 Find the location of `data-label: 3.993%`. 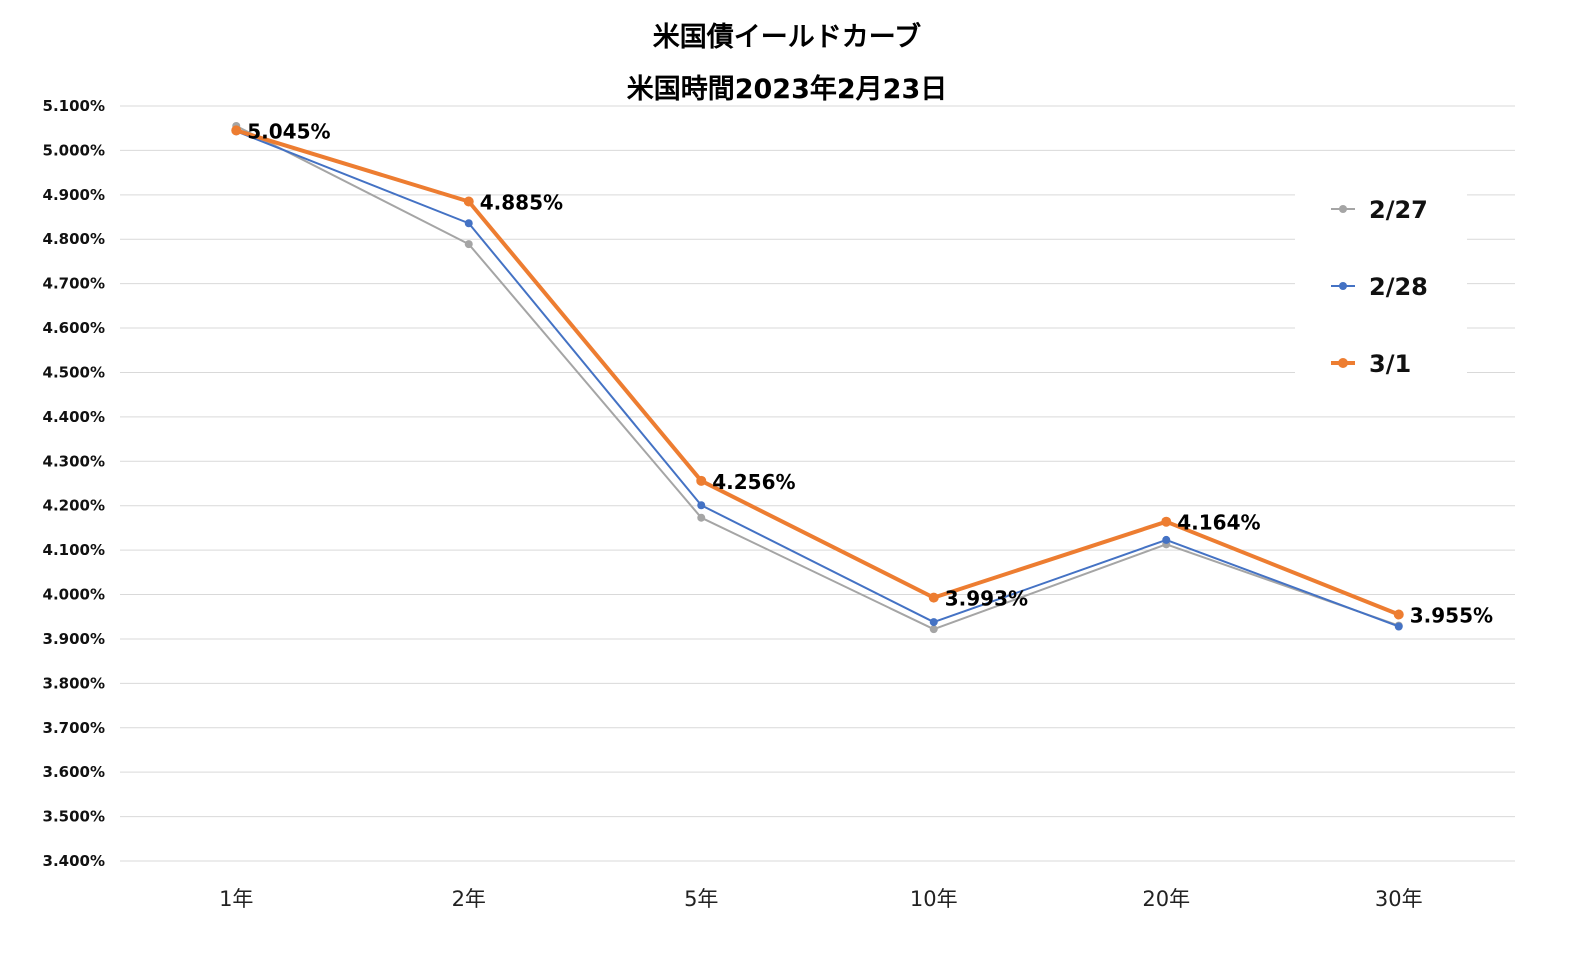

data-label: 3.993% is located at coordinates (986, 599).